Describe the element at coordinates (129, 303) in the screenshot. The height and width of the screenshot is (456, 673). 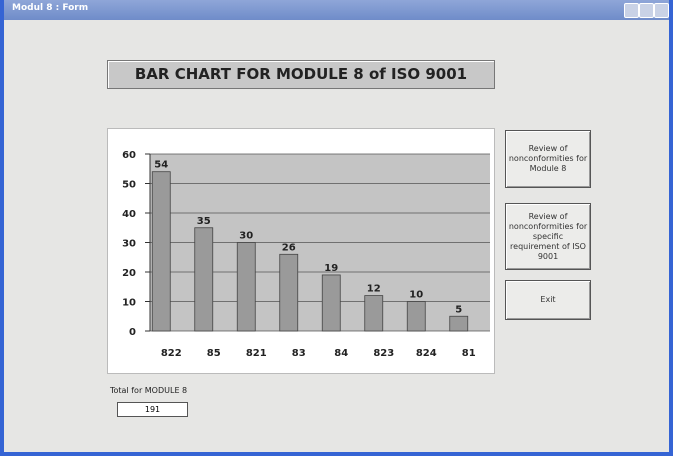
I see `y-tick-label: 10` at that location.